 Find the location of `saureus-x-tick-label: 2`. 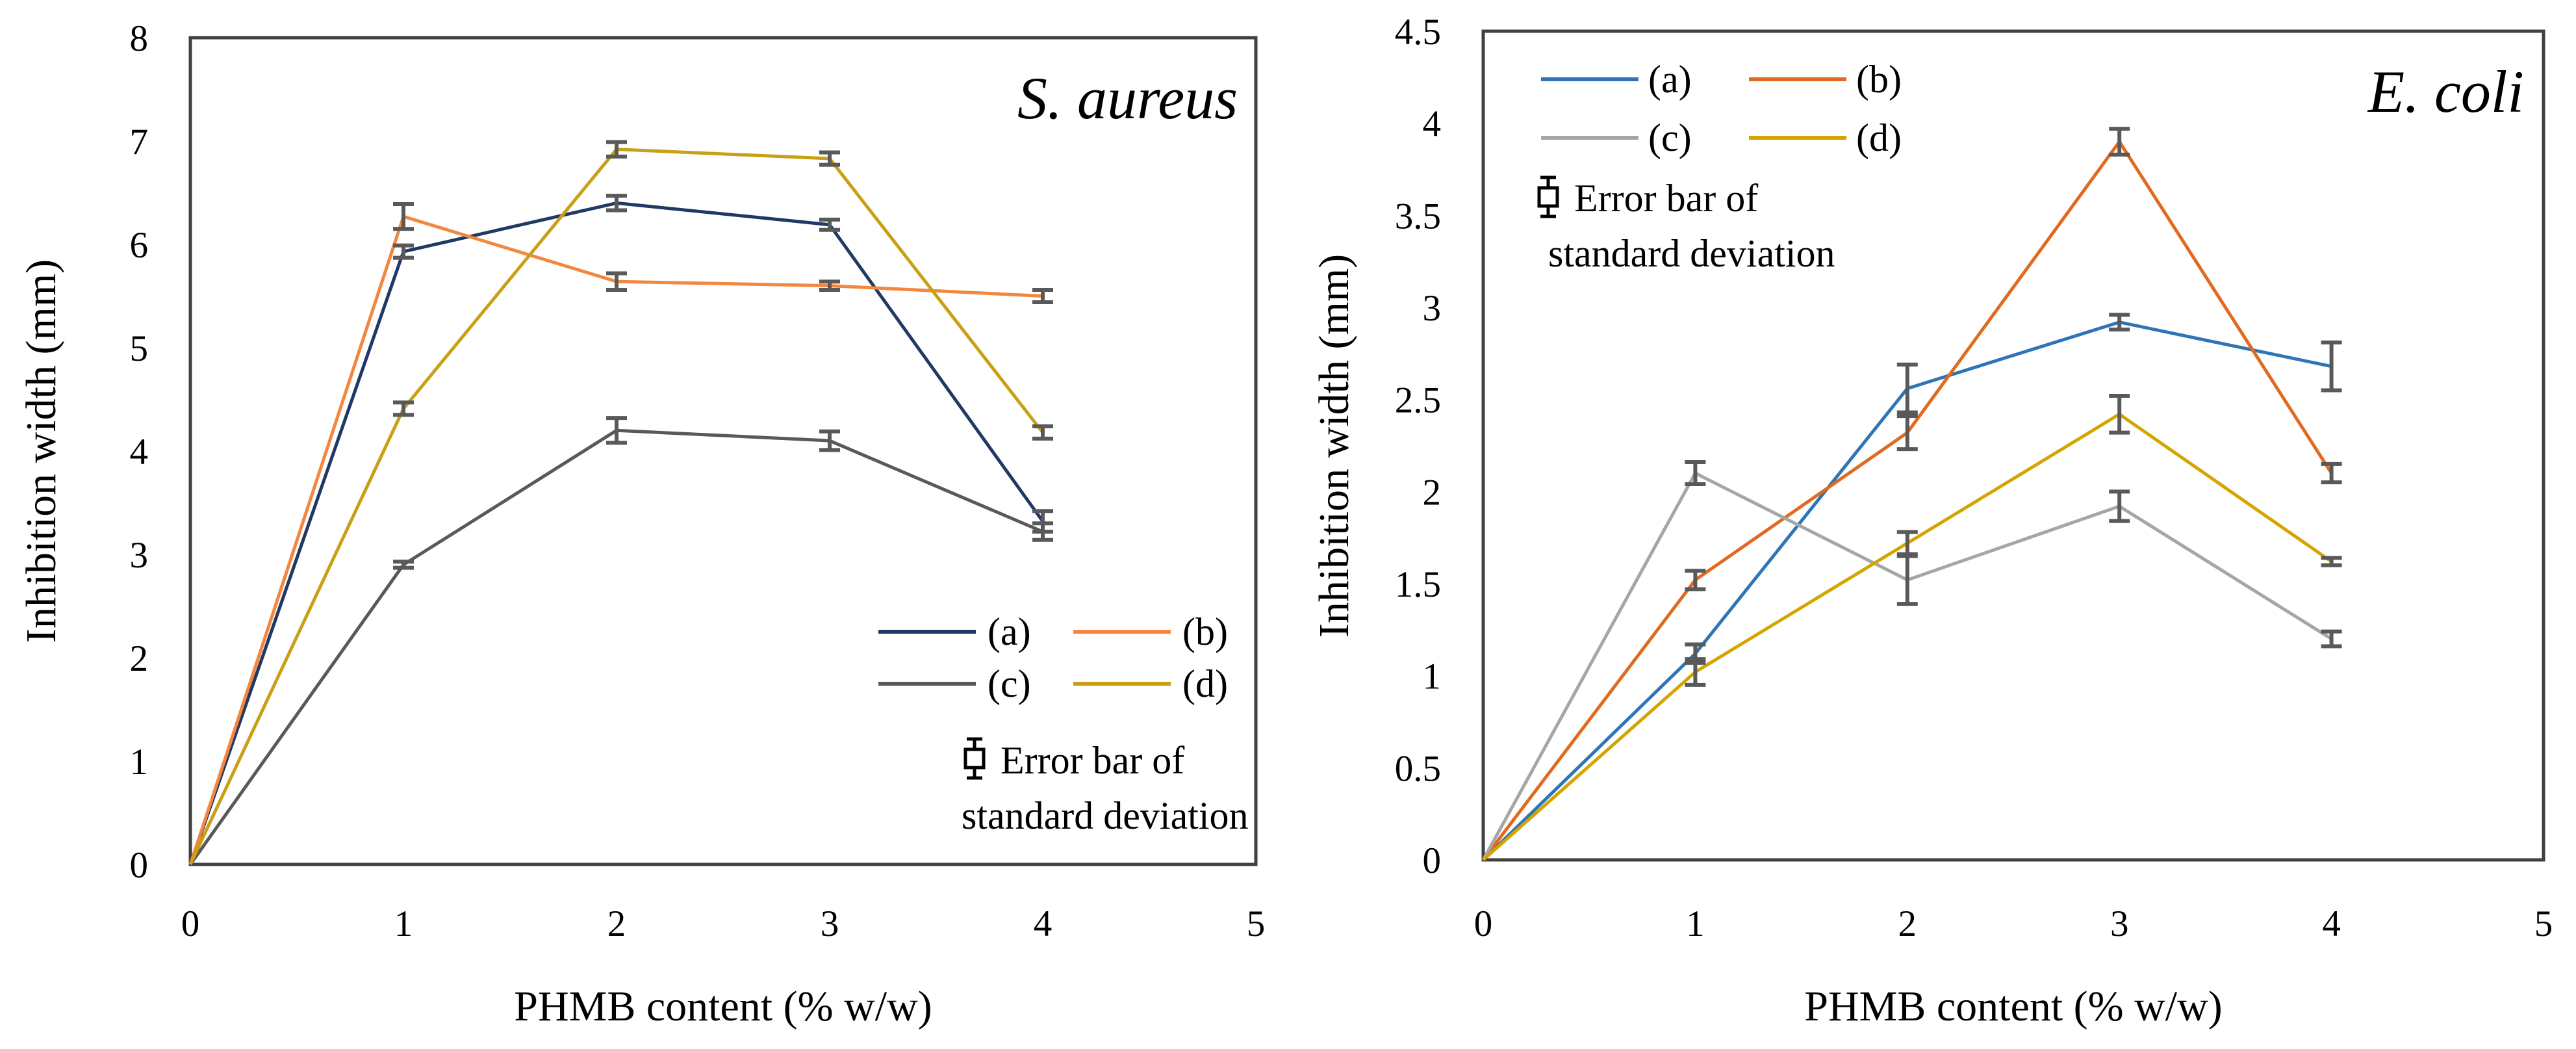

saureus-x-tick-label: 2 is located at coordinates (616, 923).